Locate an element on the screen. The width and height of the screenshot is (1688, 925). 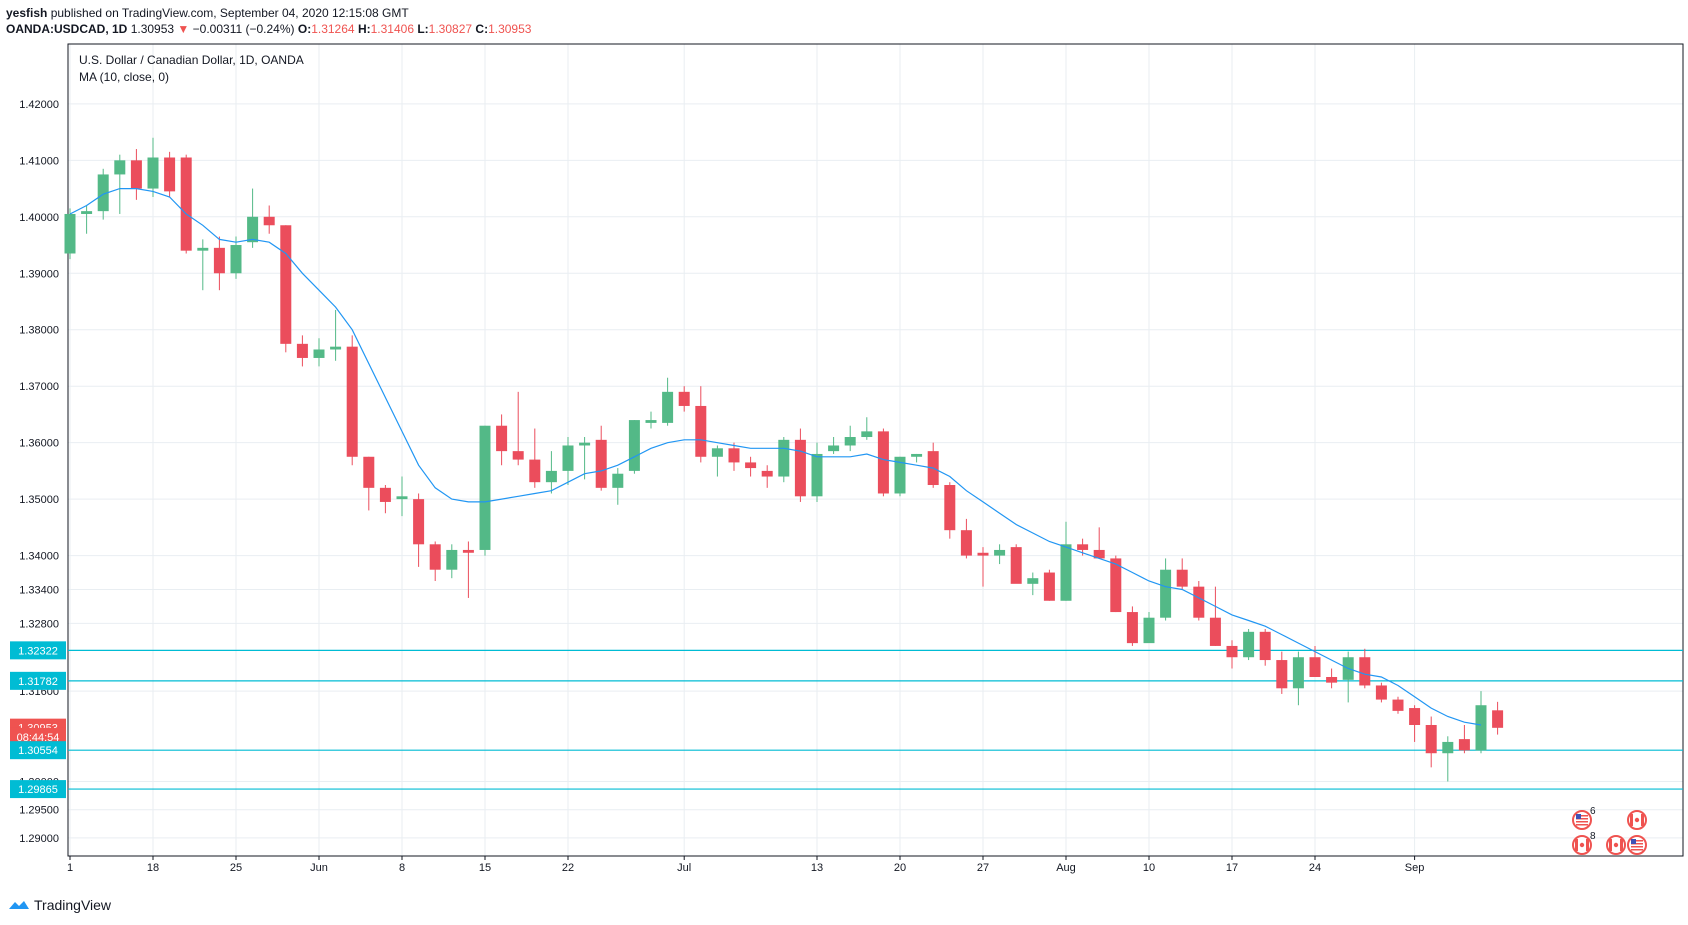
us-flag-icon: 6 is located at coordinates (1584, 818).